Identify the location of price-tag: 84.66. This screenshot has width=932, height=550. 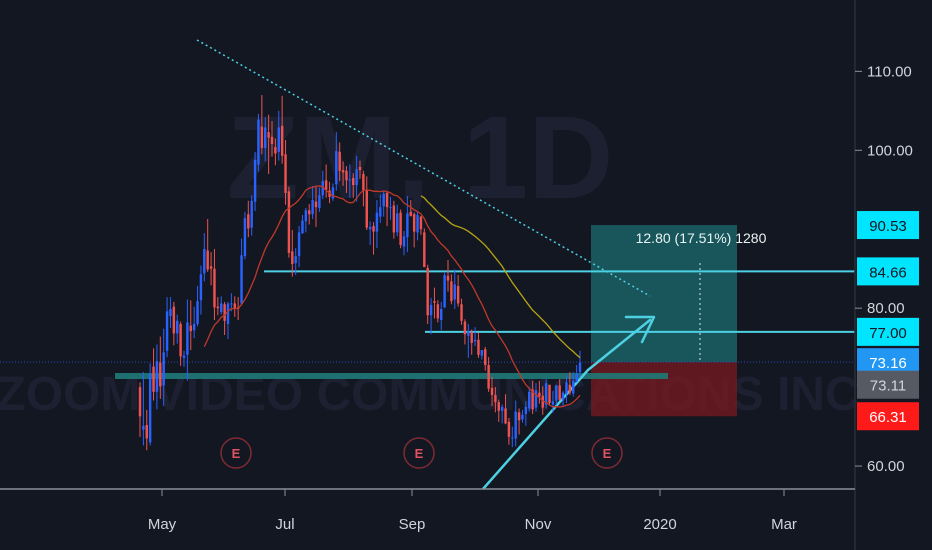
(888, 271).